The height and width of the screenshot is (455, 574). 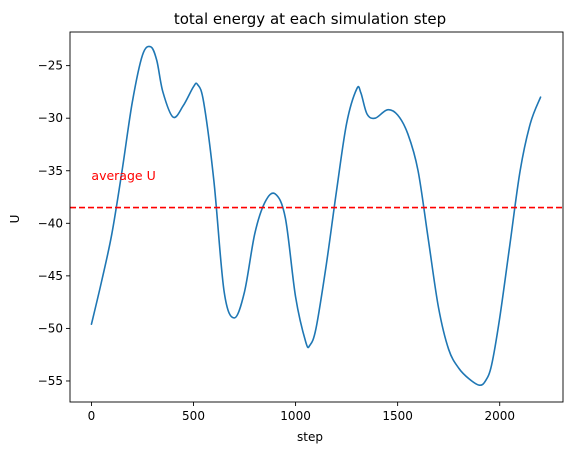 I want to click on x-tick-label: 1000, so click(x=295, y=416).